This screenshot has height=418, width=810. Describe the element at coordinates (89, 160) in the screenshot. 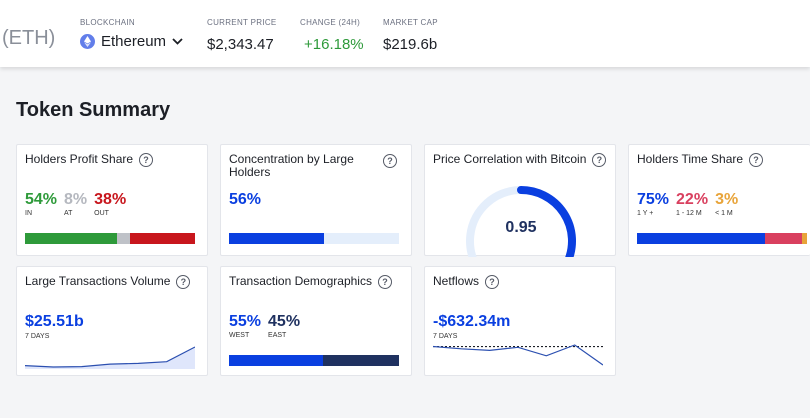

I see `card-title: Holders Profit Share?` at that location.